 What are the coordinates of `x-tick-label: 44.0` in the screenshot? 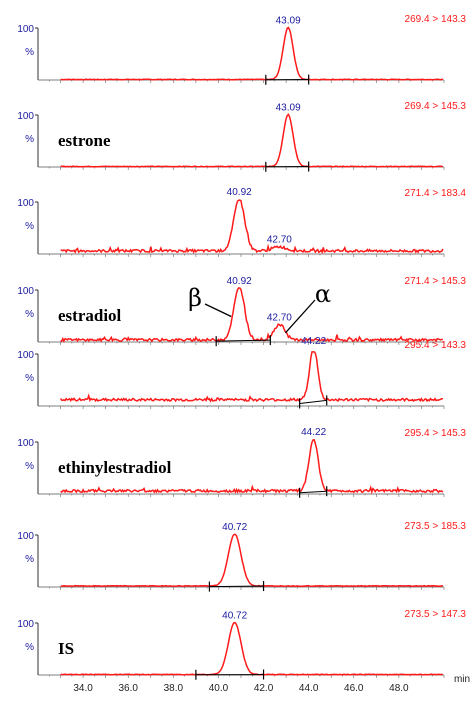 It's located at (309, 688).